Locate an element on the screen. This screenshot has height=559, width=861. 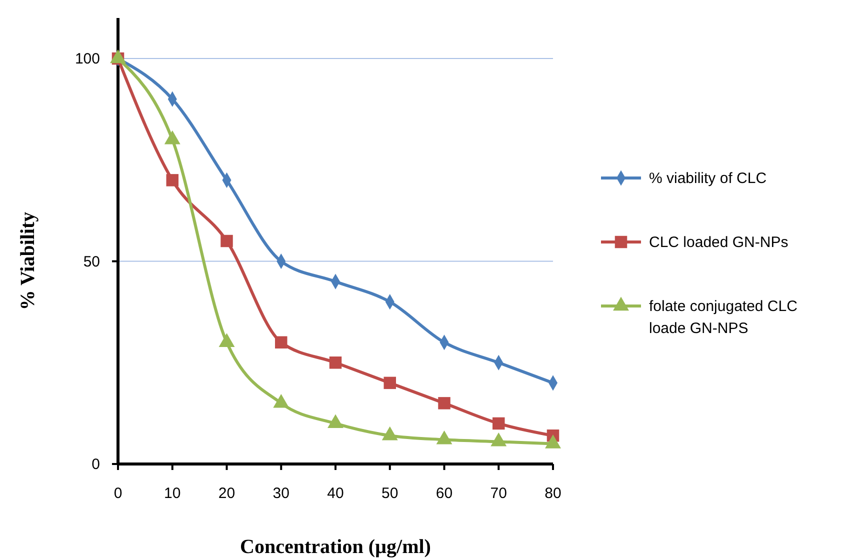
x-tick-label: 50 is located at coordinates (390, 493).